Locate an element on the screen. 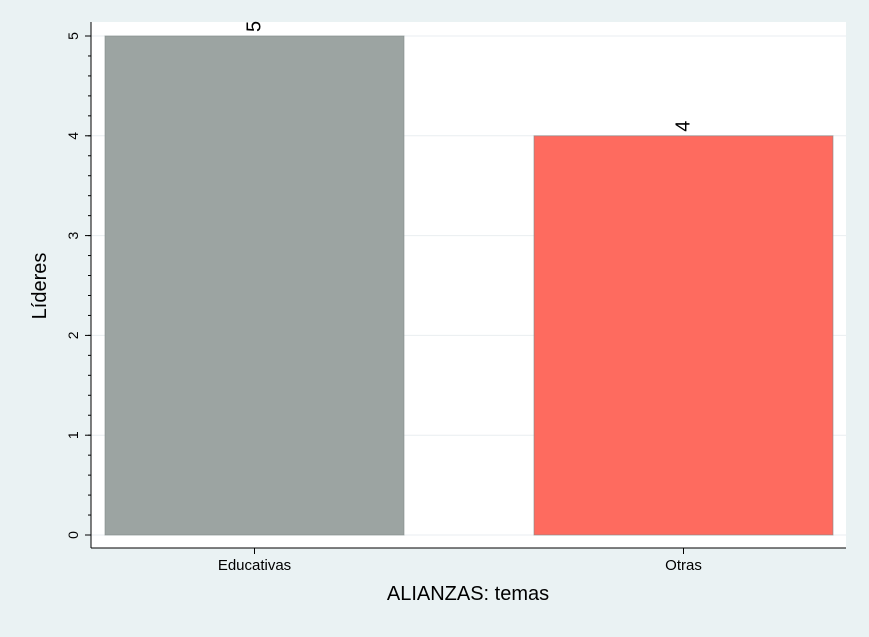  data-label: 5 is located at coordinates (255, 26).